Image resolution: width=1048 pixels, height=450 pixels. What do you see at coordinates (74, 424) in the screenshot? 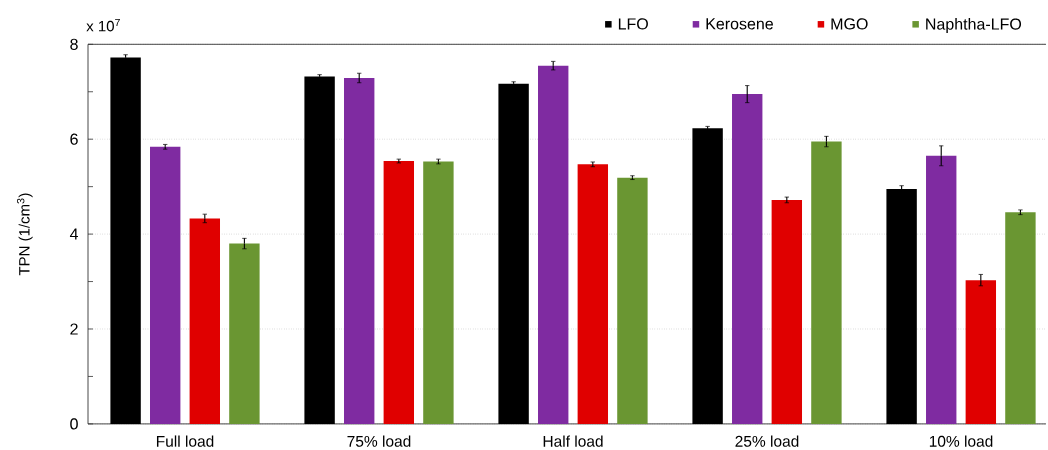
I see `y-tick-label: 0` at bounding box center [74, 424].